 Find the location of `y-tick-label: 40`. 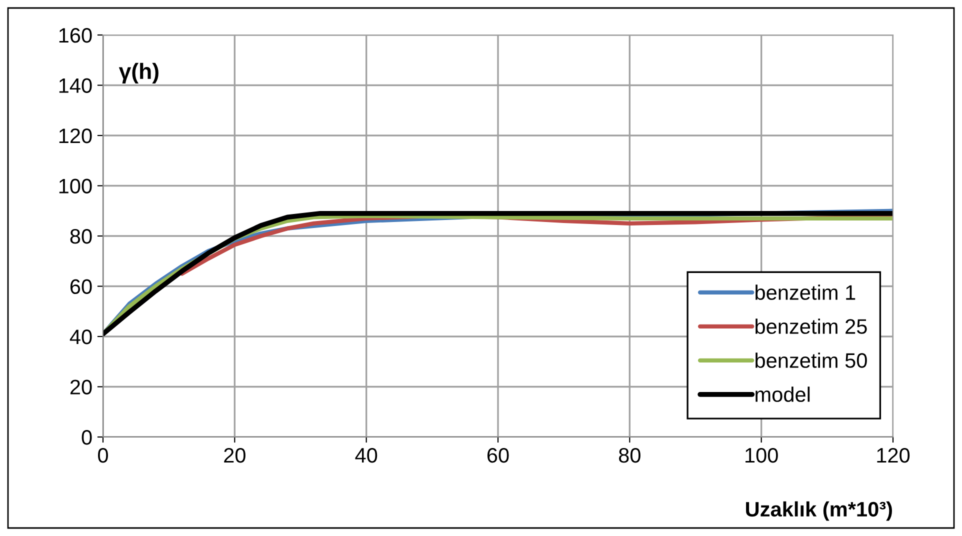

y-tick-label: 40 is located at coordinates (81, 337).